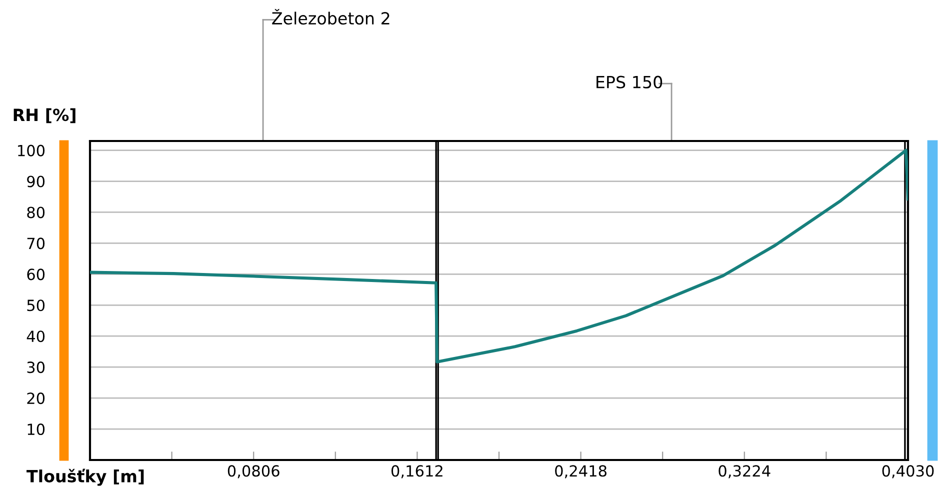 The width and height of the screenshot is (945, 493). I want to click on x-tick-label: 0,2418, so click(580, 471).